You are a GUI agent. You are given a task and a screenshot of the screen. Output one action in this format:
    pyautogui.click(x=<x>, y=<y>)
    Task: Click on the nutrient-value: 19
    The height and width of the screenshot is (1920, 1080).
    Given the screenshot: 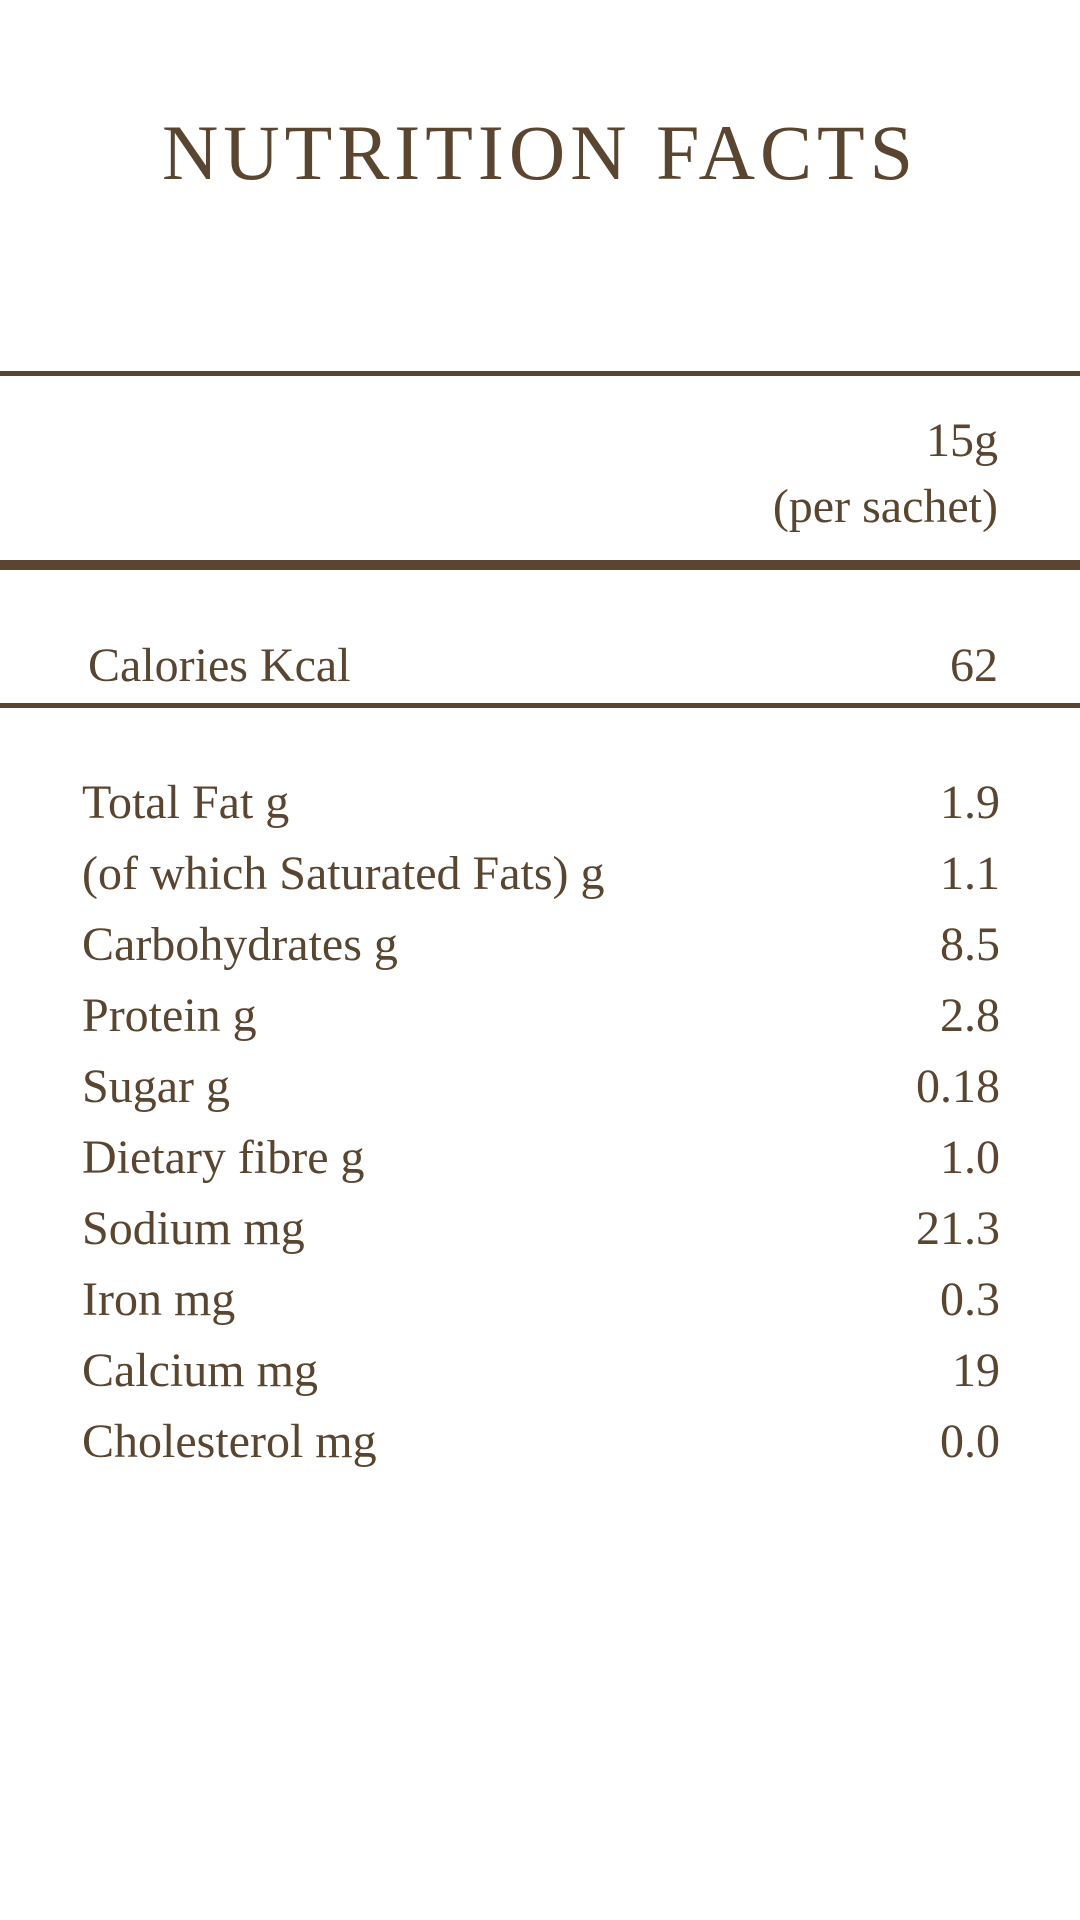 What is the action you would take?
    pyautogui.click(x=976, y=1370)
    